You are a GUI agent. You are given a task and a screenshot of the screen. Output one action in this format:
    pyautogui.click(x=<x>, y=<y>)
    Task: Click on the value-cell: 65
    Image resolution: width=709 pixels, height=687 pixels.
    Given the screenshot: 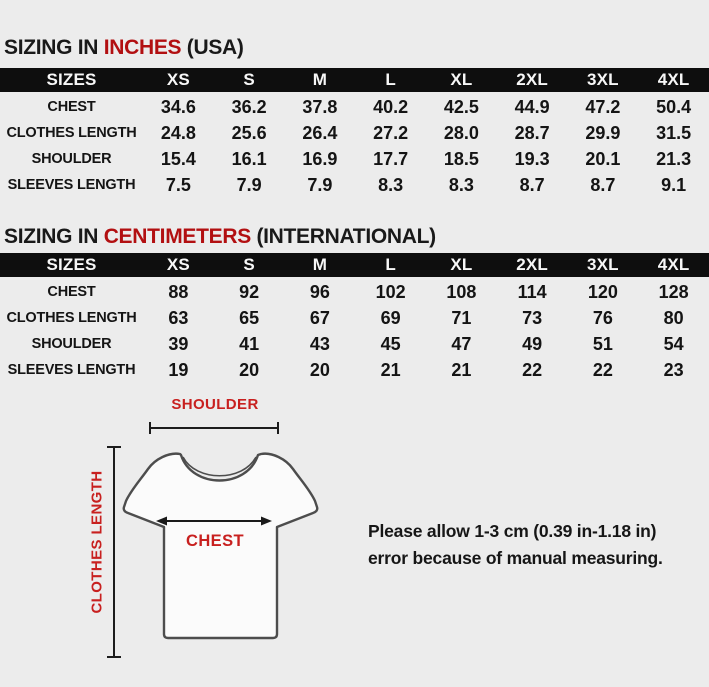 What is the action you would take?
    pyautogui.click(x=249, y=317)
    